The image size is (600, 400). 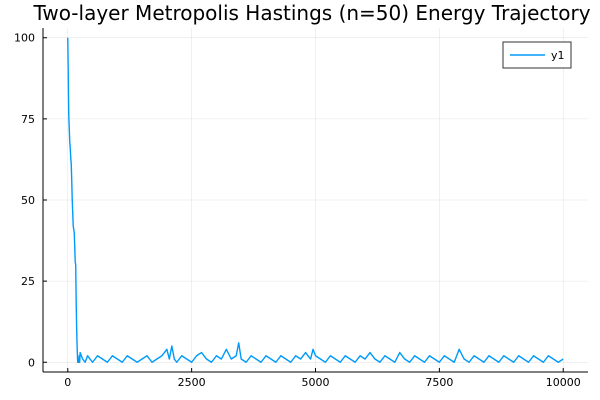 What do you see at coordinates (192, 382) in the screenshot?
I see `x-tick-label: 2500` at bounding box center [192, 382].